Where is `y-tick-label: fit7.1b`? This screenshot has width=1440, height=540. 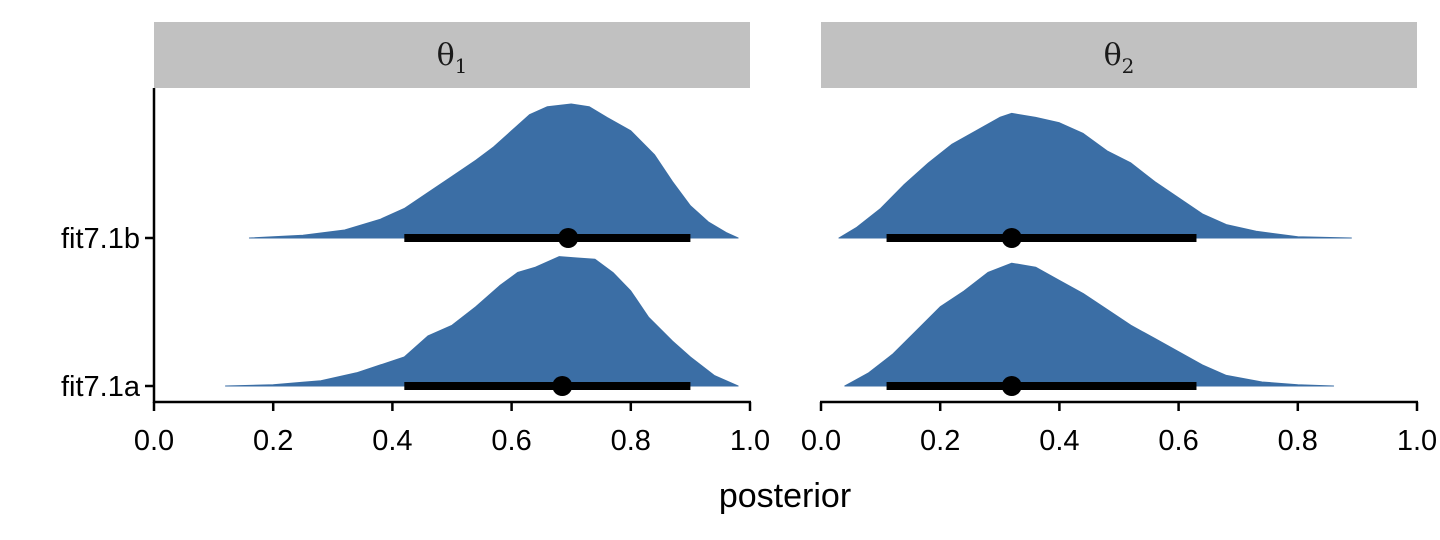 y-tick-label: fit7.1b is located at coordinates (100, 239).